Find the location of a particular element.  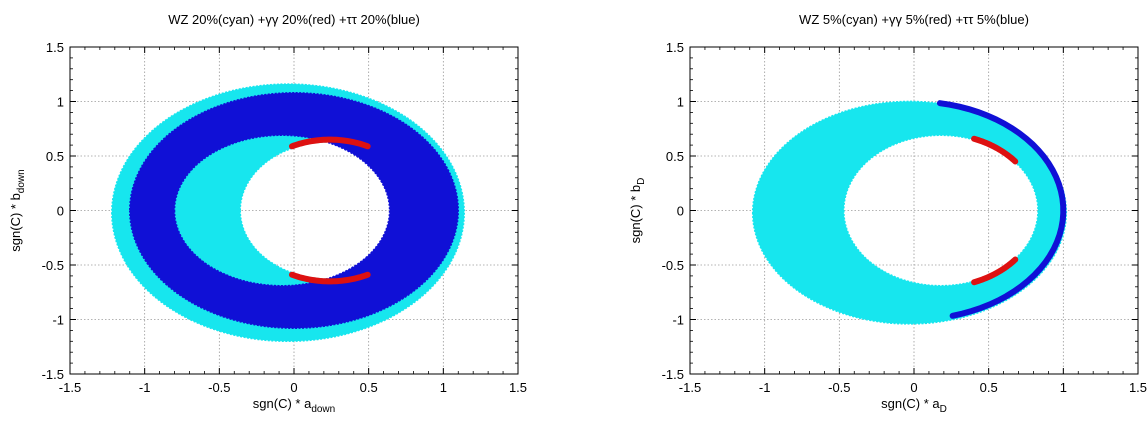

y-axis-label: sgn(C) * bdown is located at coordinates (17, 210).